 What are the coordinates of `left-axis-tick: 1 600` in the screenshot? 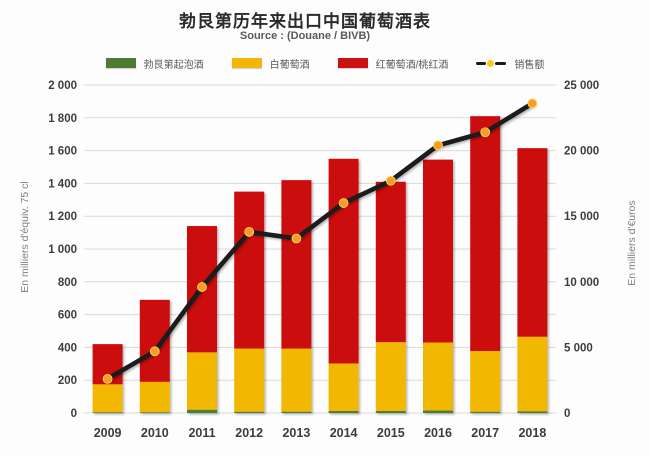 It's located at (62, 152).